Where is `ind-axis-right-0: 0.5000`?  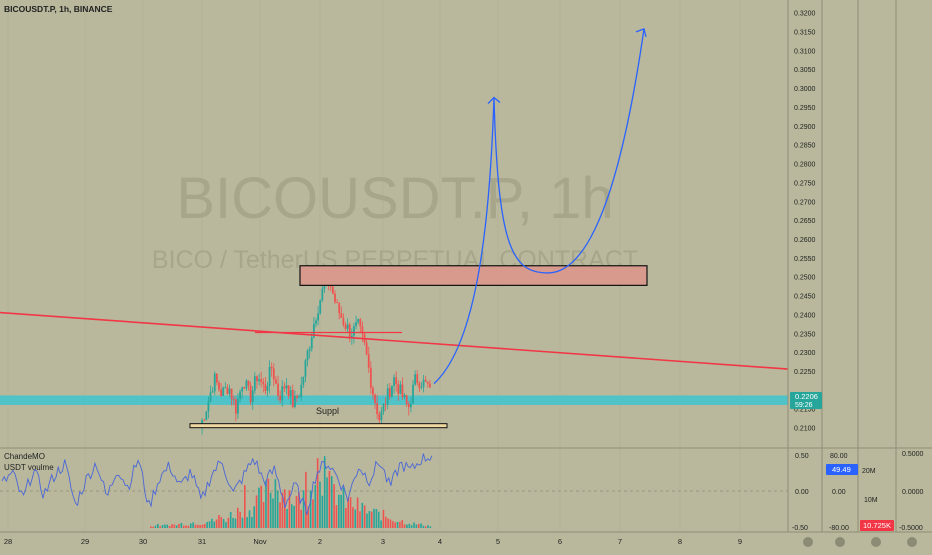 ind-axis-right-0: 0.5000 is located at coordinates (913, 454).